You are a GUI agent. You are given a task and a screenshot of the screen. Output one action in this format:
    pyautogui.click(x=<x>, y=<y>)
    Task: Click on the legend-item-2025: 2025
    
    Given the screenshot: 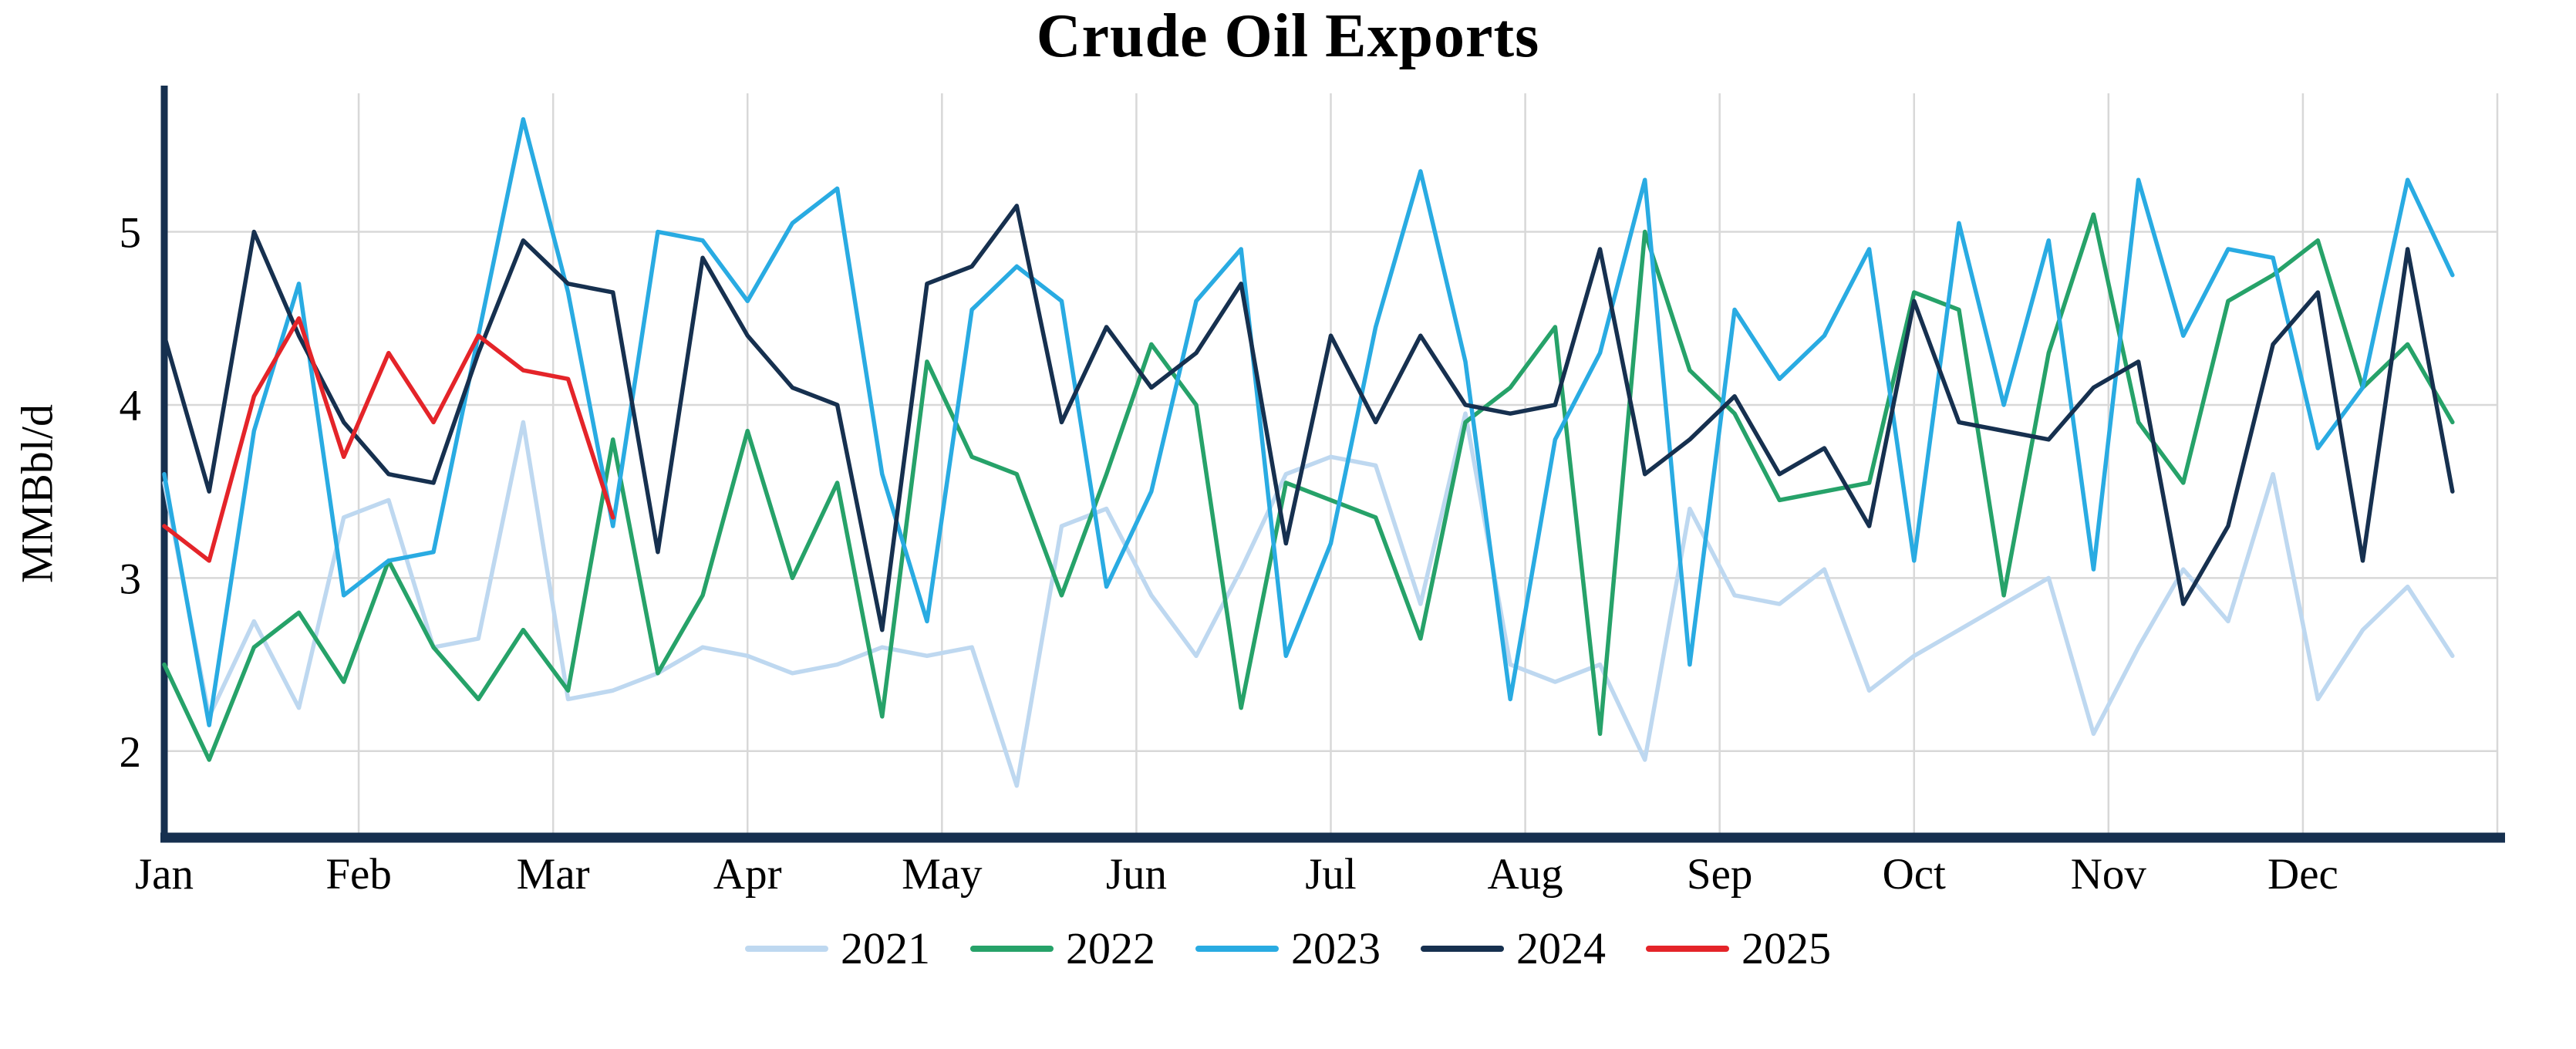 What is the action you would take?
    pyautogui.click(x=1738, y=949)
    